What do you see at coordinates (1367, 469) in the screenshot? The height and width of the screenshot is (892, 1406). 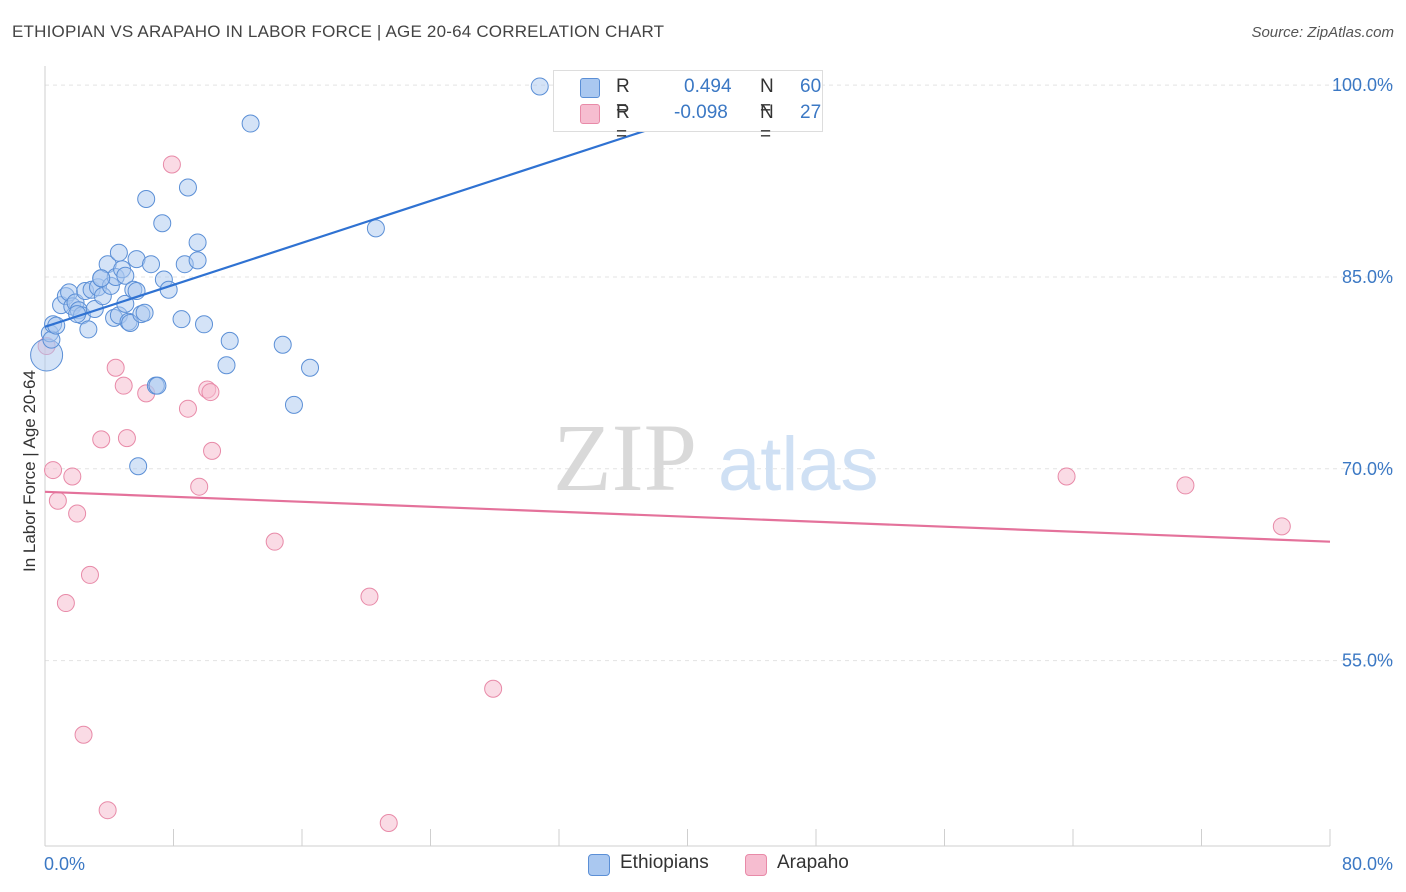 I see `y-tick-label: 70.0%` at bounding box center [1367, 469].